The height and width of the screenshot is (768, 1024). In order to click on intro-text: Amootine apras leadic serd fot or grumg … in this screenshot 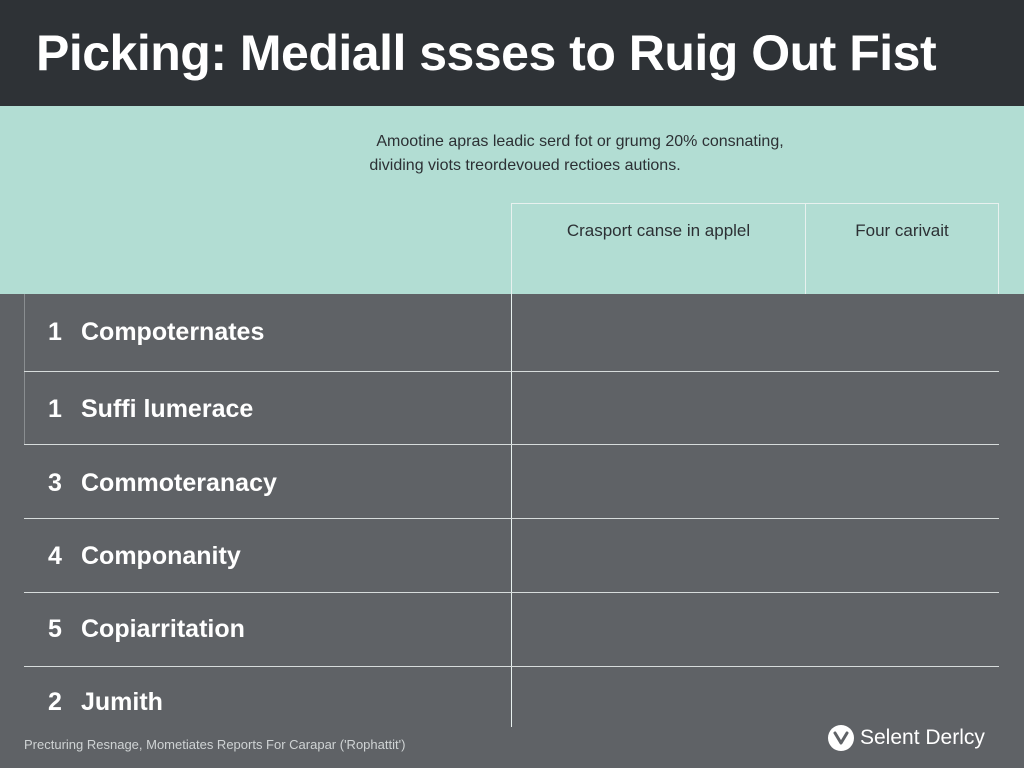, I will do `click(580, 154)`.